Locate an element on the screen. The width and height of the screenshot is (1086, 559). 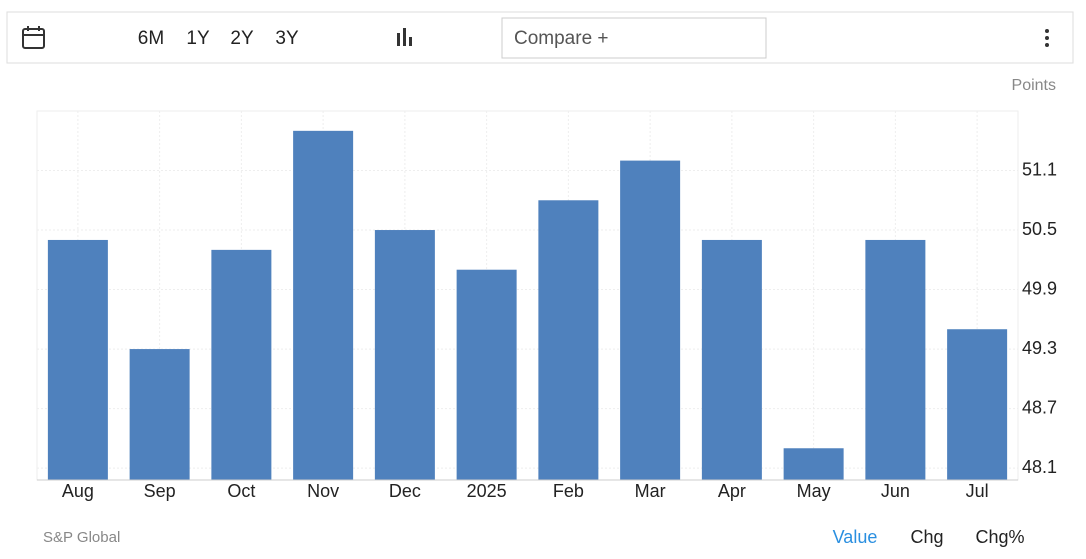
x-tick-label: Apr is located at coordinates (732, 491).